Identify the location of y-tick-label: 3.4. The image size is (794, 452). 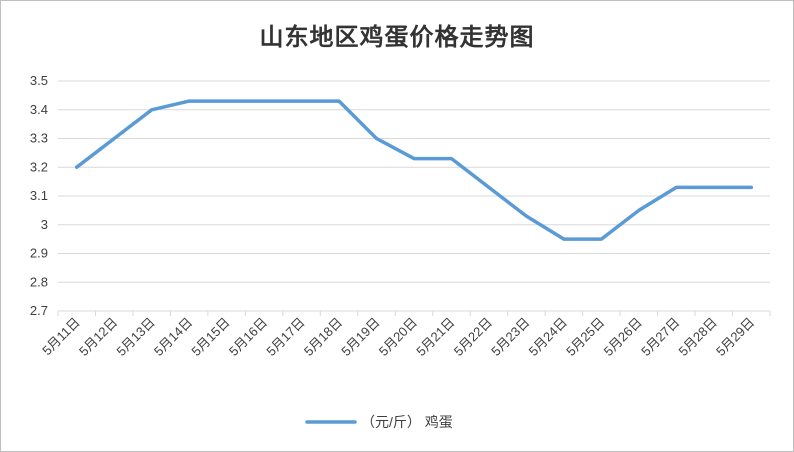
(39, 109).